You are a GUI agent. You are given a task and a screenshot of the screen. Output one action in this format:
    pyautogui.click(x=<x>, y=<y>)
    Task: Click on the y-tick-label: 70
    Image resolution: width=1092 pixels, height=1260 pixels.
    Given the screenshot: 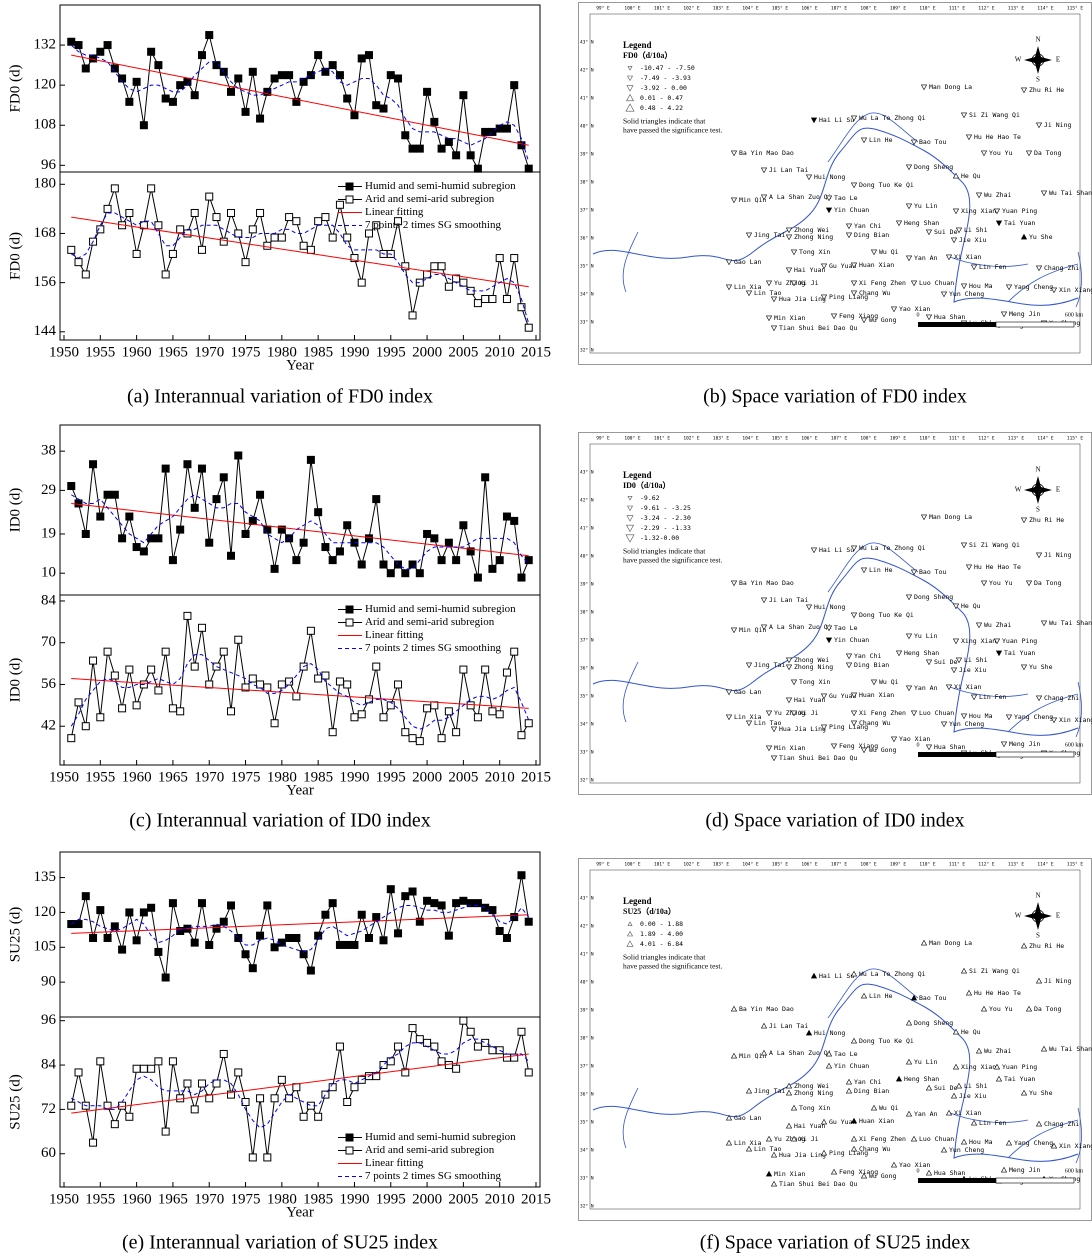 What is the action you would take?
    pyautogui.click(x=48, y=642)
    